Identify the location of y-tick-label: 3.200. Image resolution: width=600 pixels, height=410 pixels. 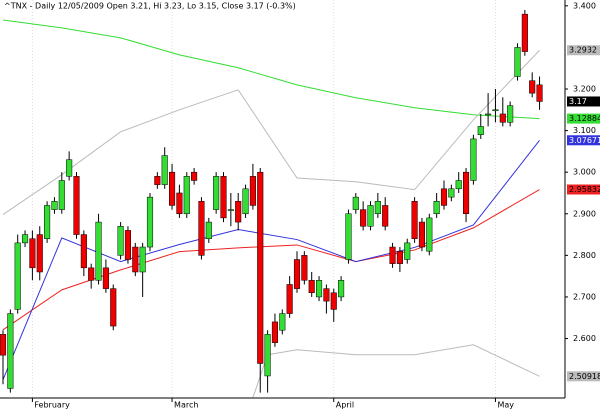
(584, 88).